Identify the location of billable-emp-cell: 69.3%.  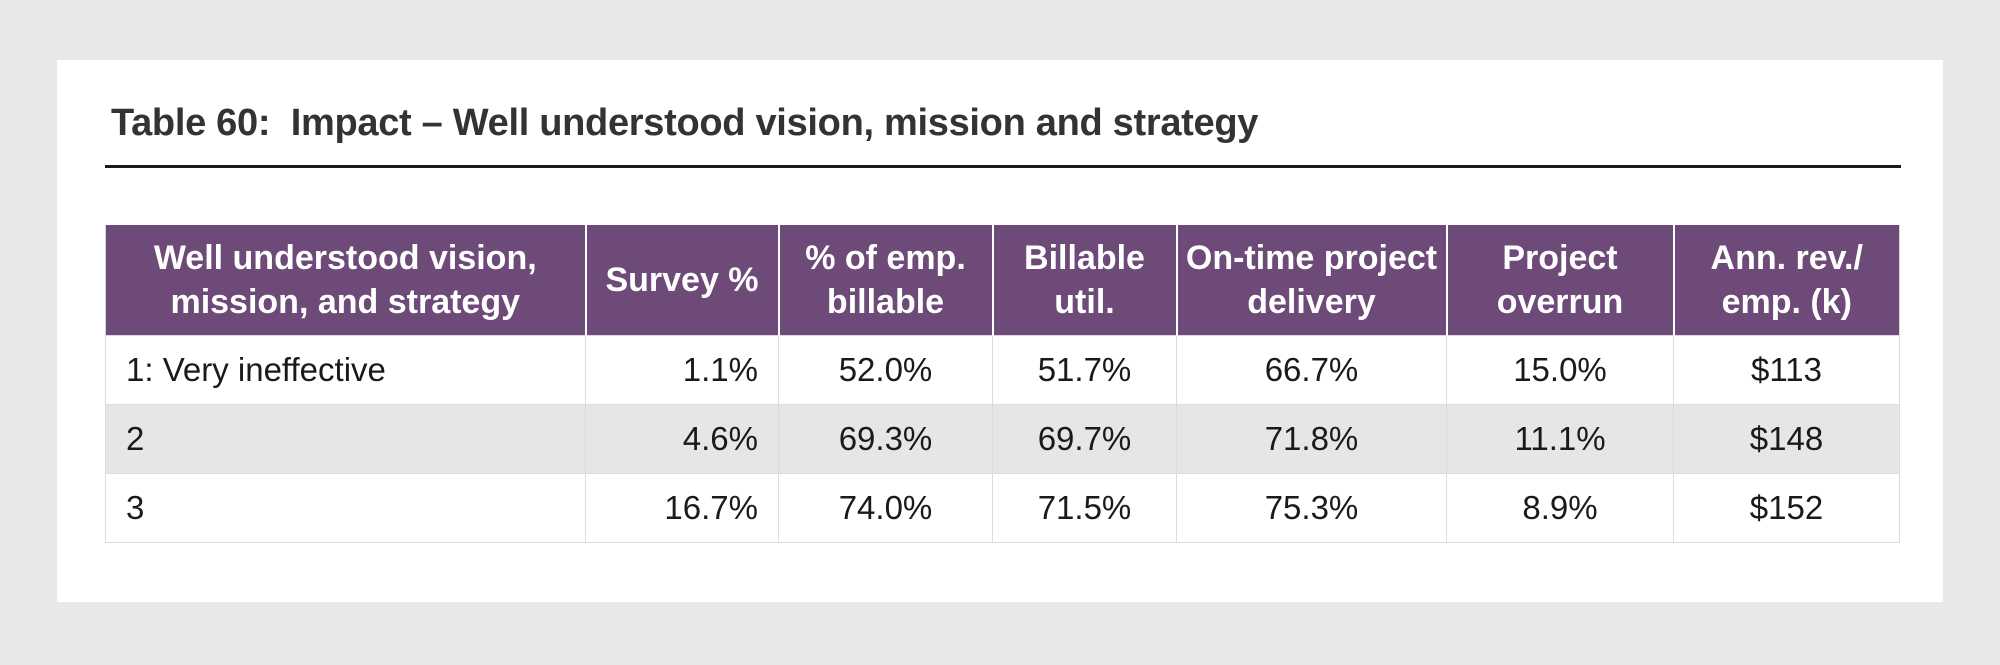
(885, 439).